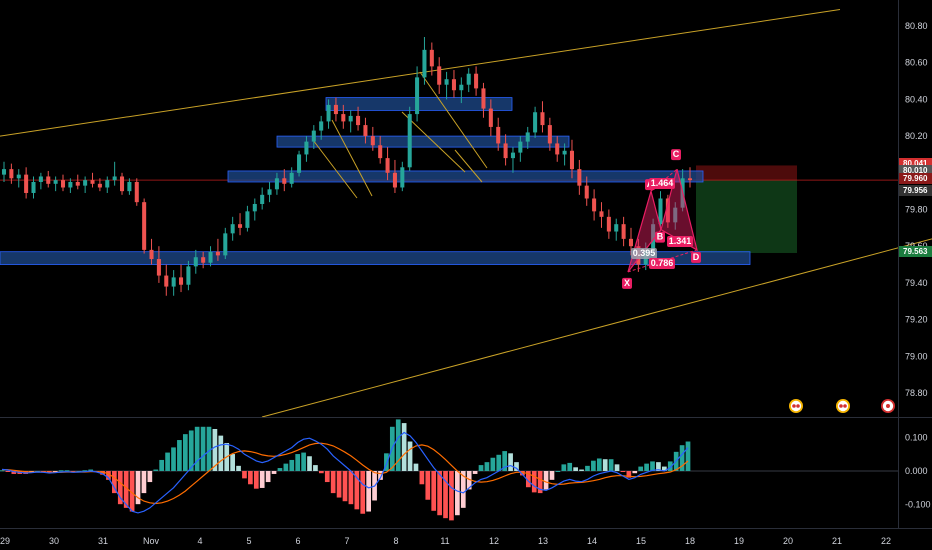 The image size is (932, 550). Describe the element at coordinates (627, 283) in the screenshot. I see `pattern-point-label-x: X` at that location.